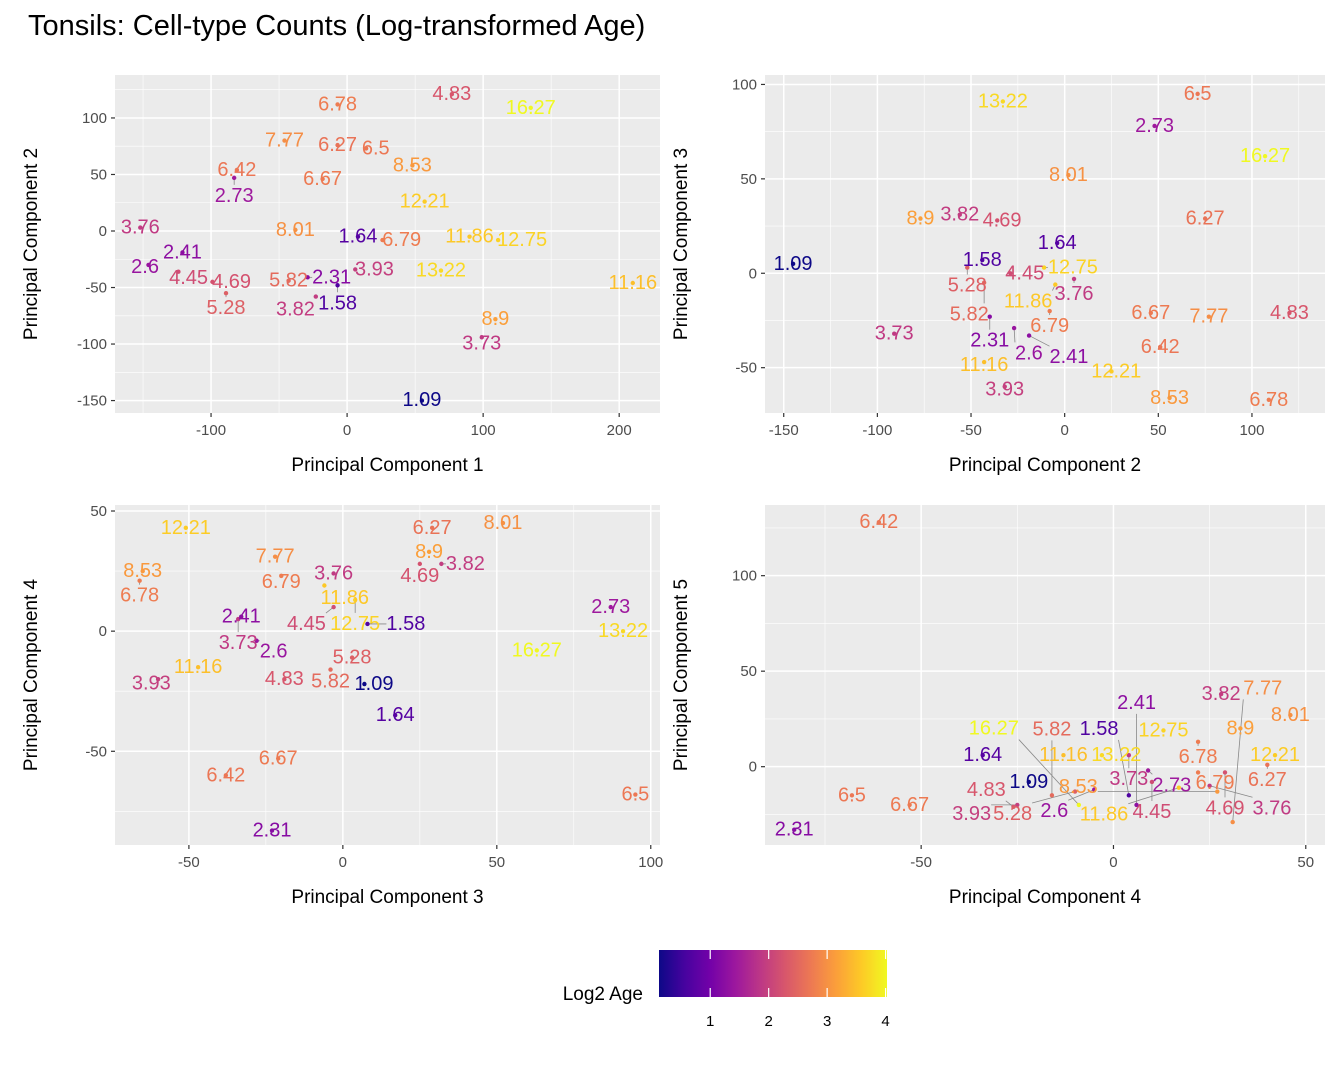 This screenshot has width=1344, height=1075. I want to click on point-label: 16.27, so click(1265, 156).